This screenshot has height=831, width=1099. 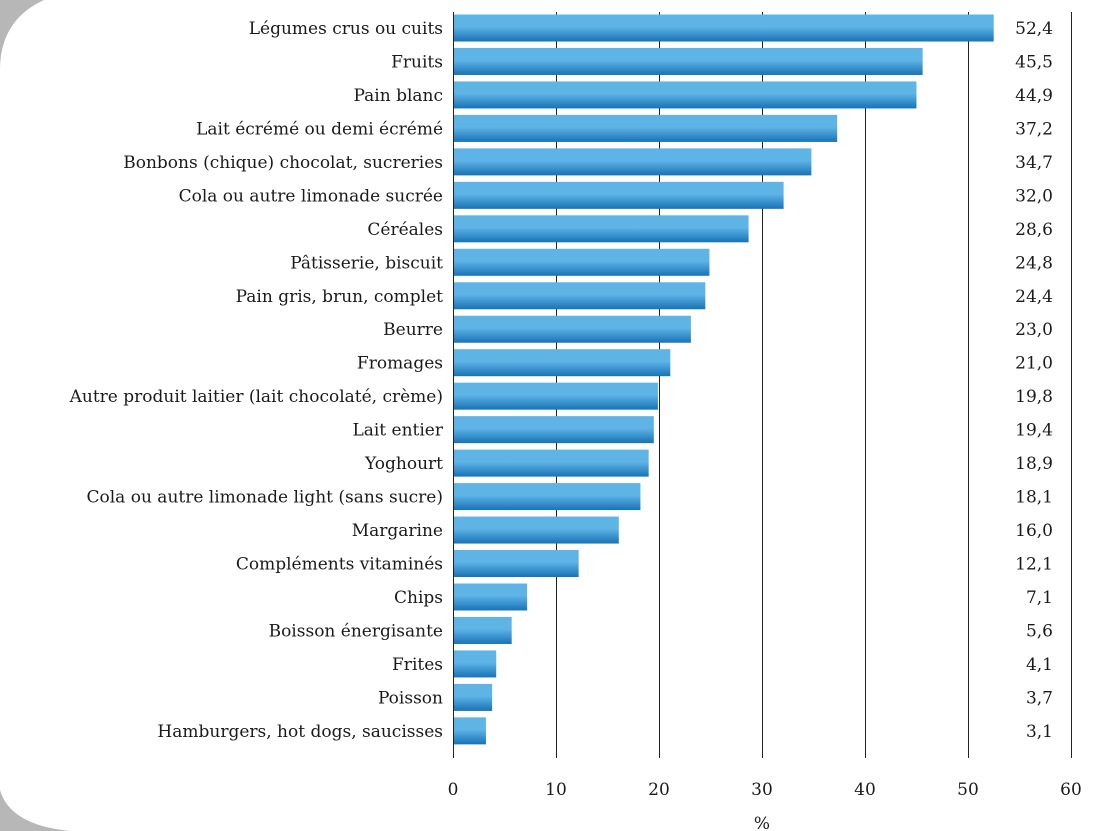 What do you see at coordinates (1034, 263) in the screenshot?
I see `value-label: 24,8` at bounding box center [1034, 263].